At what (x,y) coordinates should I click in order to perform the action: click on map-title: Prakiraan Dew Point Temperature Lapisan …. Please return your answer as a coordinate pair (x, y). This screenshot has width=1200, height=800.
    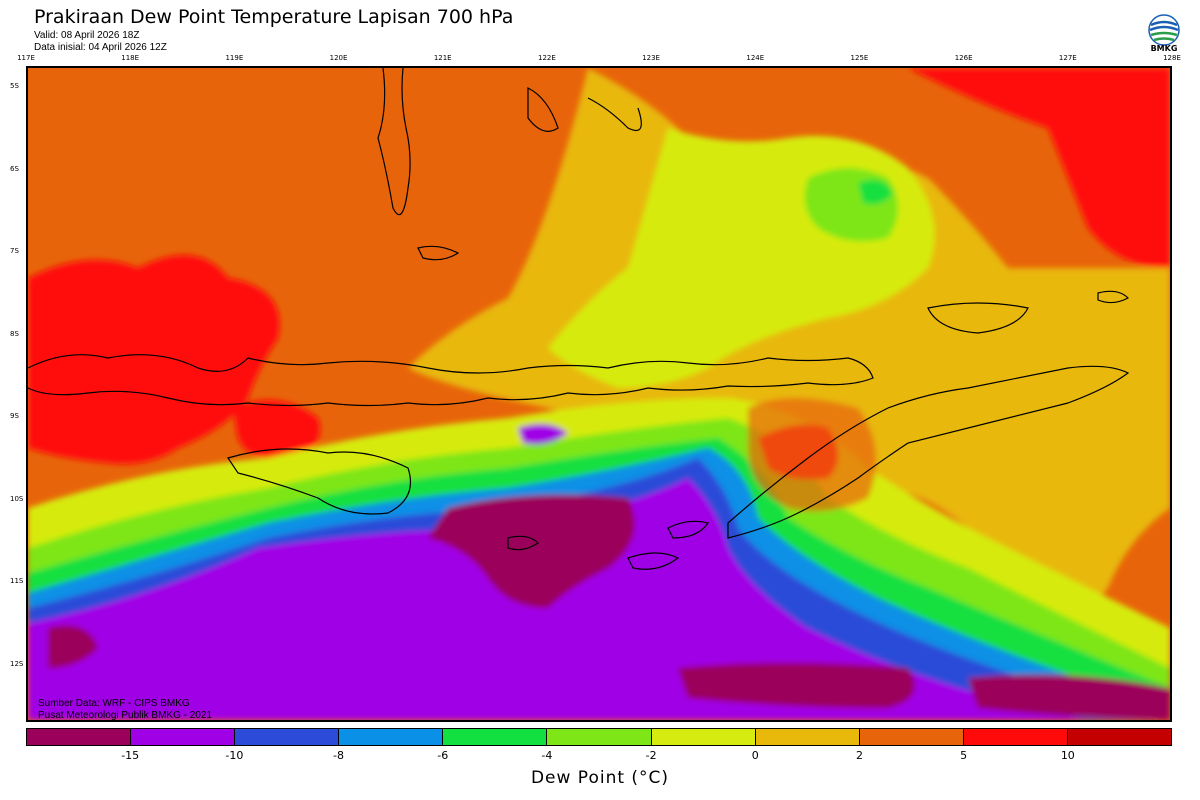
    Looking at the image, I should click on (274, 17).